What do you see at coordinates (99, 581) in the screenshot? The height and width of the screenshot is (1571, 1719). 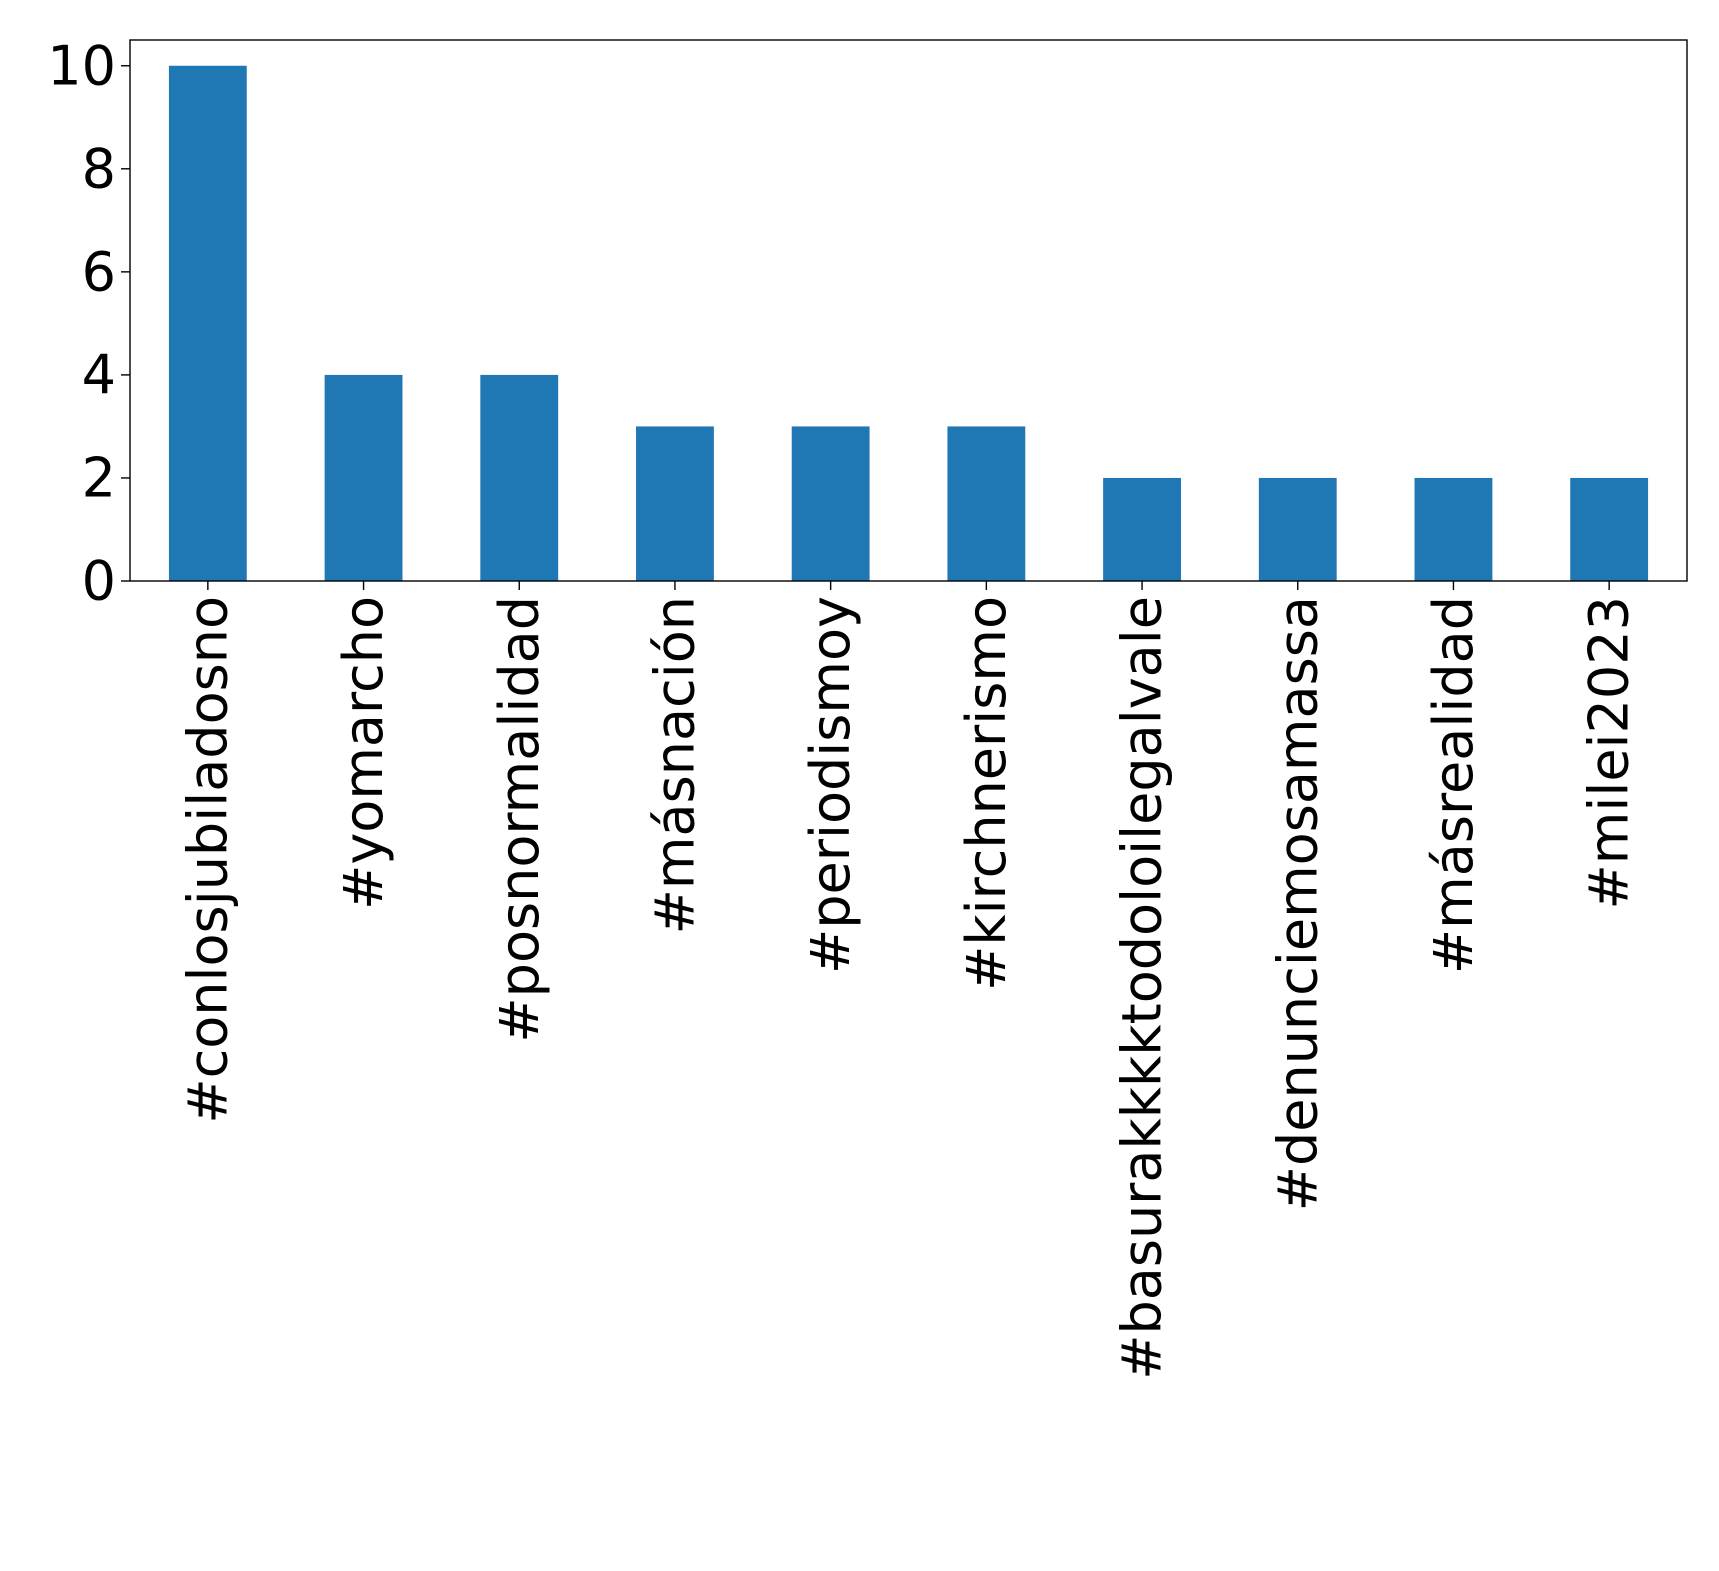 I see `y-tick-label: 0` at bounding box center [99, 581].